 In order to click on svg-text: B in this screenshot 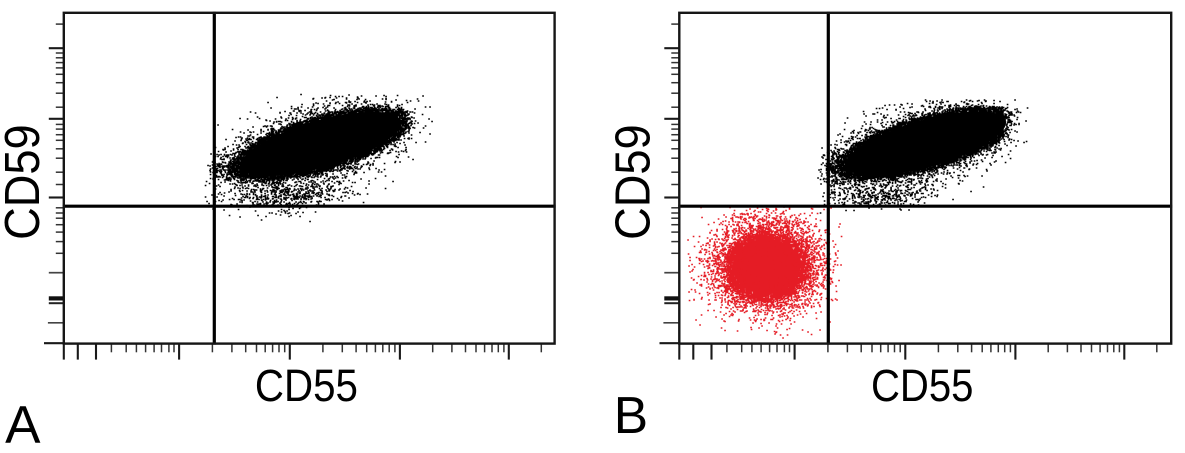, I will do `click(631, 415)`.